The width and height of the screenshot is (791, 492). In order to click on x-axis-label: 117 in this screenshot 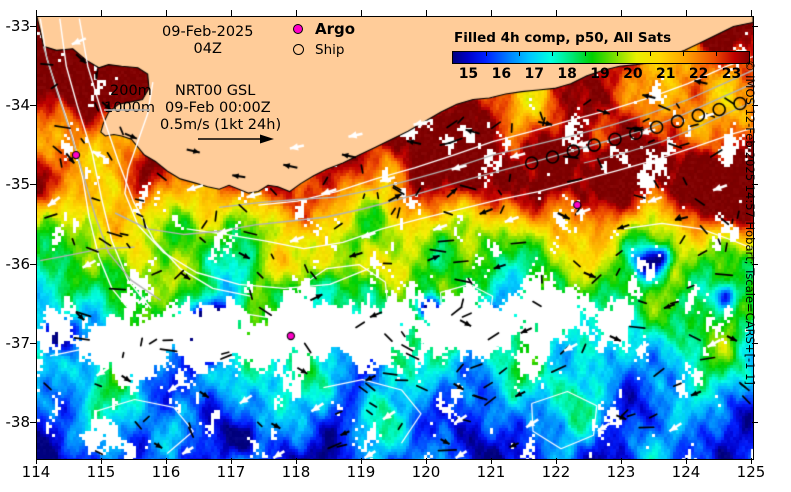, I will do `click(231, 472)`.